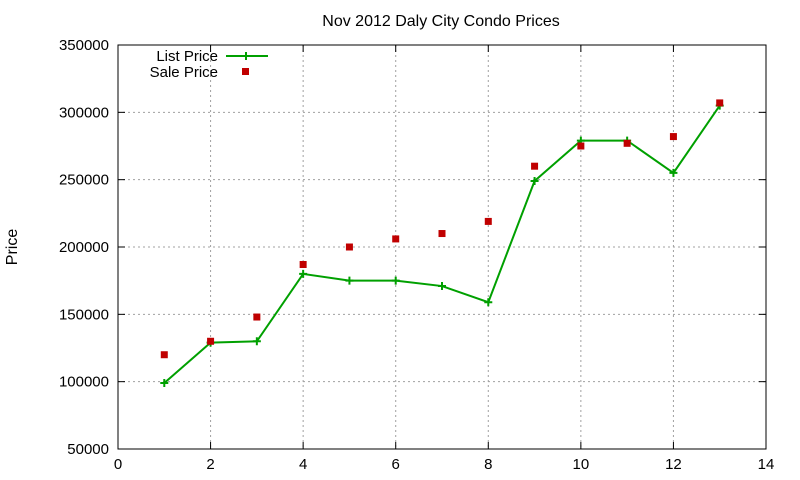  I want to click on legend: List Price Sale Price, so click(209, 64).